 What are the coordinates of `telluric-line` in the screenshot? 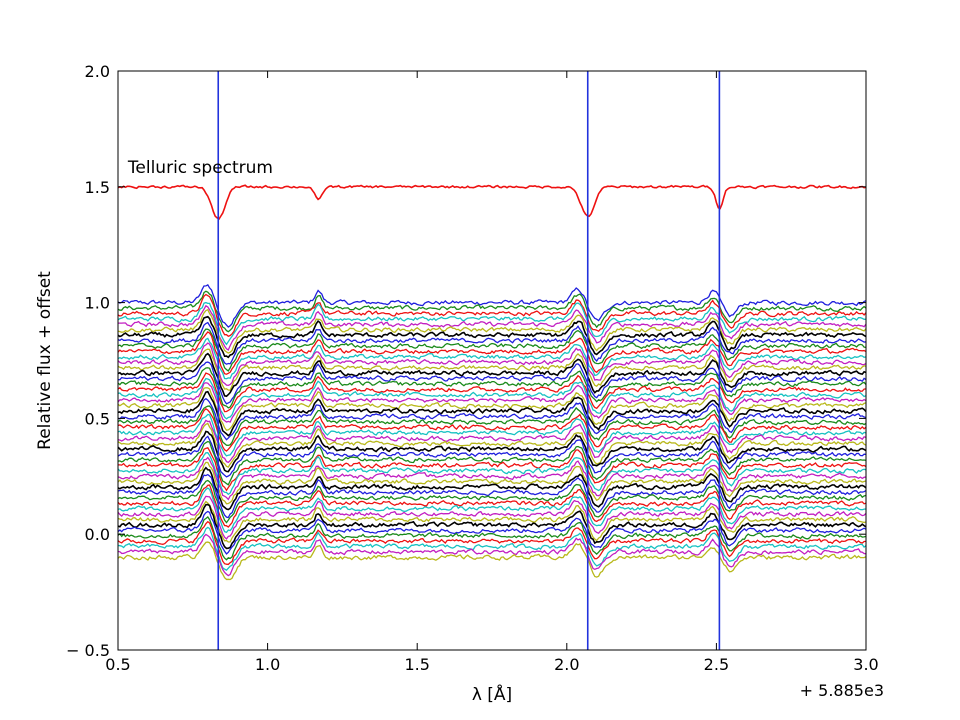 It's located at (492, 202).